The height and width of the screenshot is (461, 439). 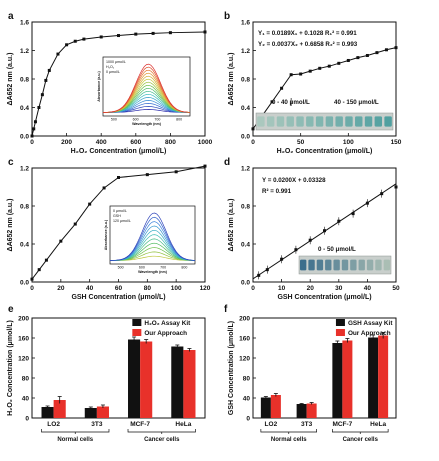 What do you see at coordinates (324, 387) in the screenshot?
I see `panel-f-bars: LO2 3T3 MCF-7 HeLa Normal cells Cancer cells` at bounding box center [324, 387].